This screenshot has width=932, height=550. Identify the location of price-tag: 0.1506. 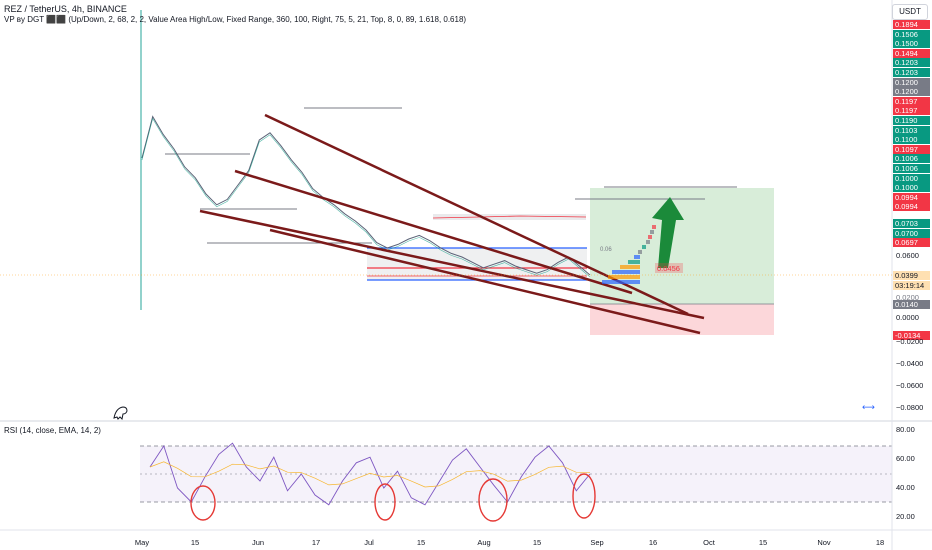
(911, 34).